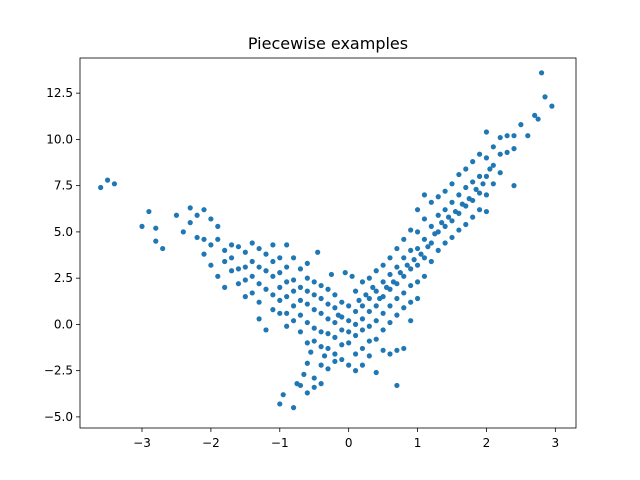 This screenshot has width=640, height=480. What do you see at coordinates (62, 255) in the screenshot?
I see `y-axis: −5.0 −2.5 0.0 2.5 5.0 7.5 10.0 12.5` at bounding box center [62, 255].